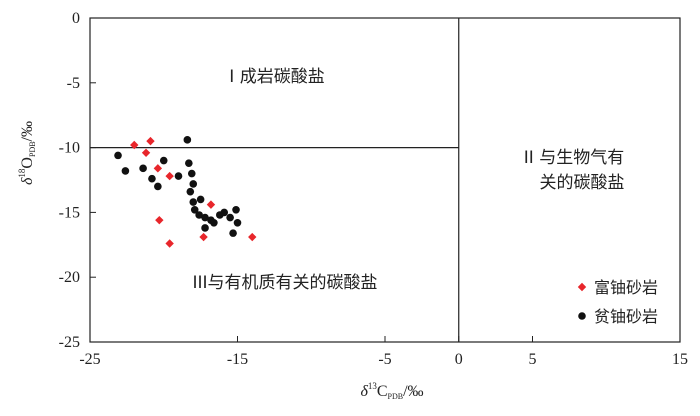 The width and height of the screenshot is (700, 416). Describe the element at coordinates (384, 359) in the screenshot. I see `x-tick-label: -5` at that location.